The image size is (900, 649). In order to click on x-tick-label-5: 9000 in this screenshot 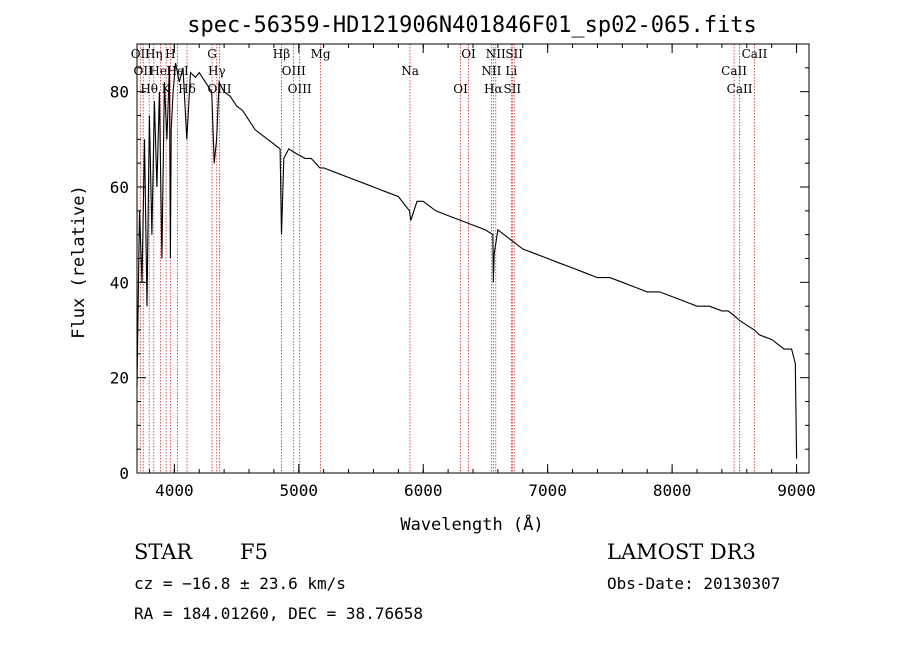, I will do `click(796, 490)`.